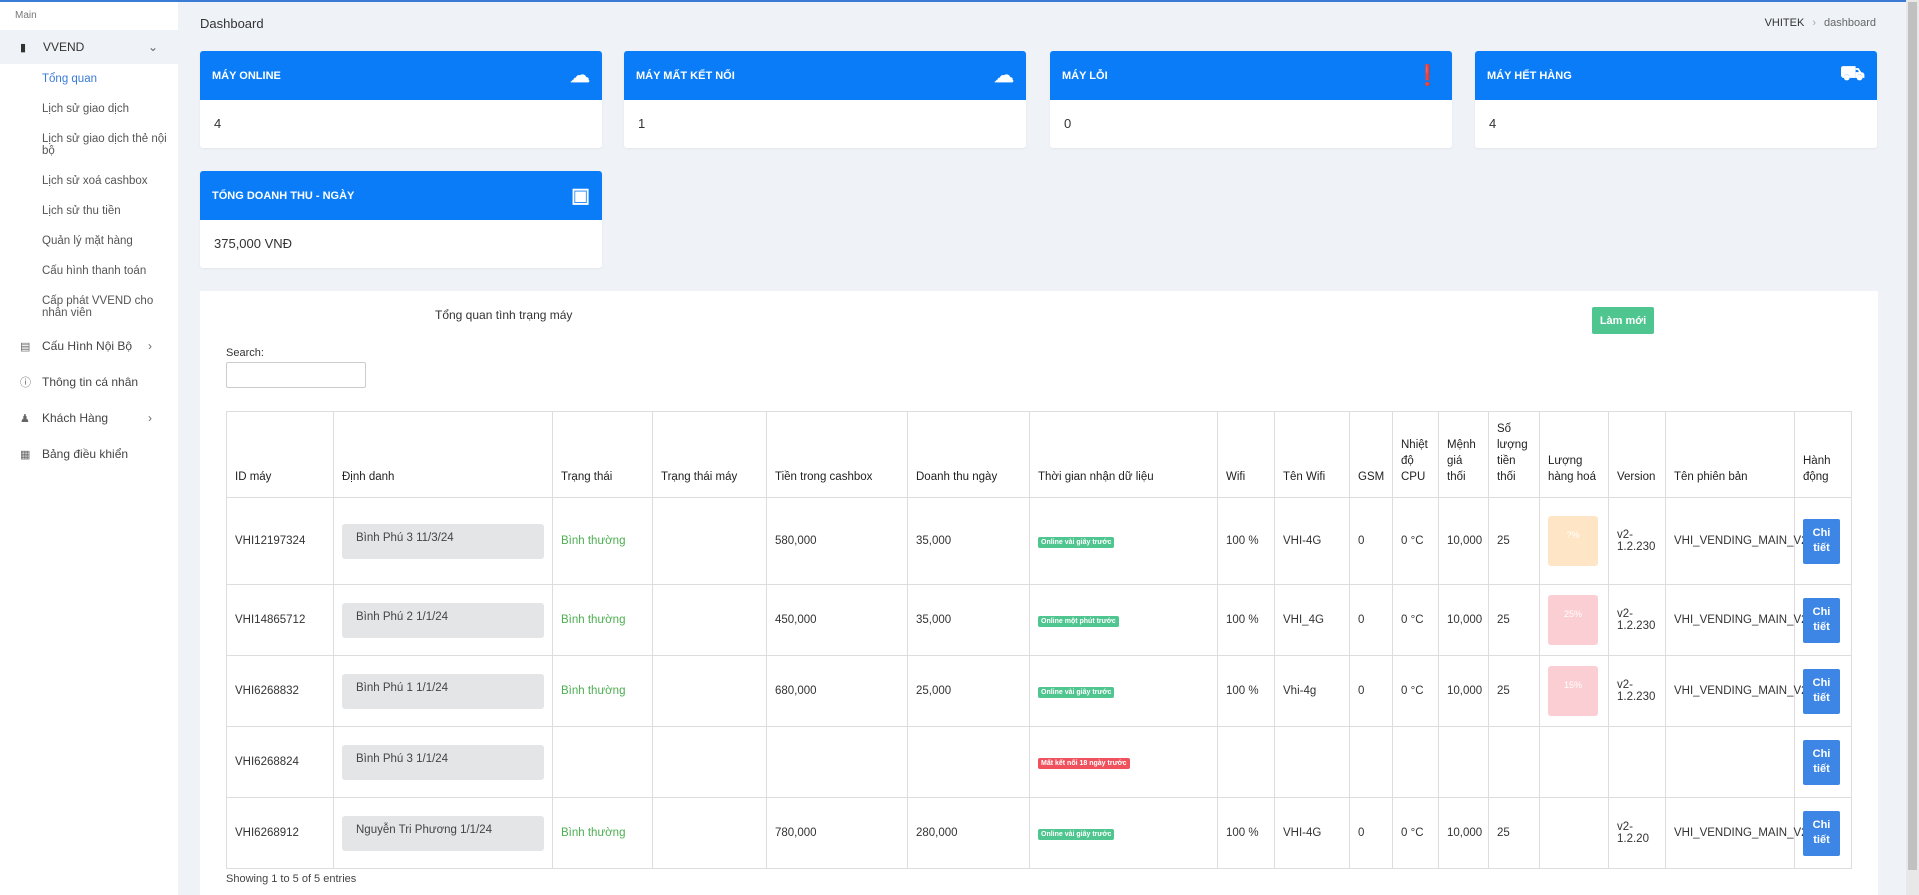 Image resolution: width=1919 pixels, height=895 pixels. Describe the element at coordinates (1574, 541) in the screenshot. I see `stock-cell: ?%` at that location.